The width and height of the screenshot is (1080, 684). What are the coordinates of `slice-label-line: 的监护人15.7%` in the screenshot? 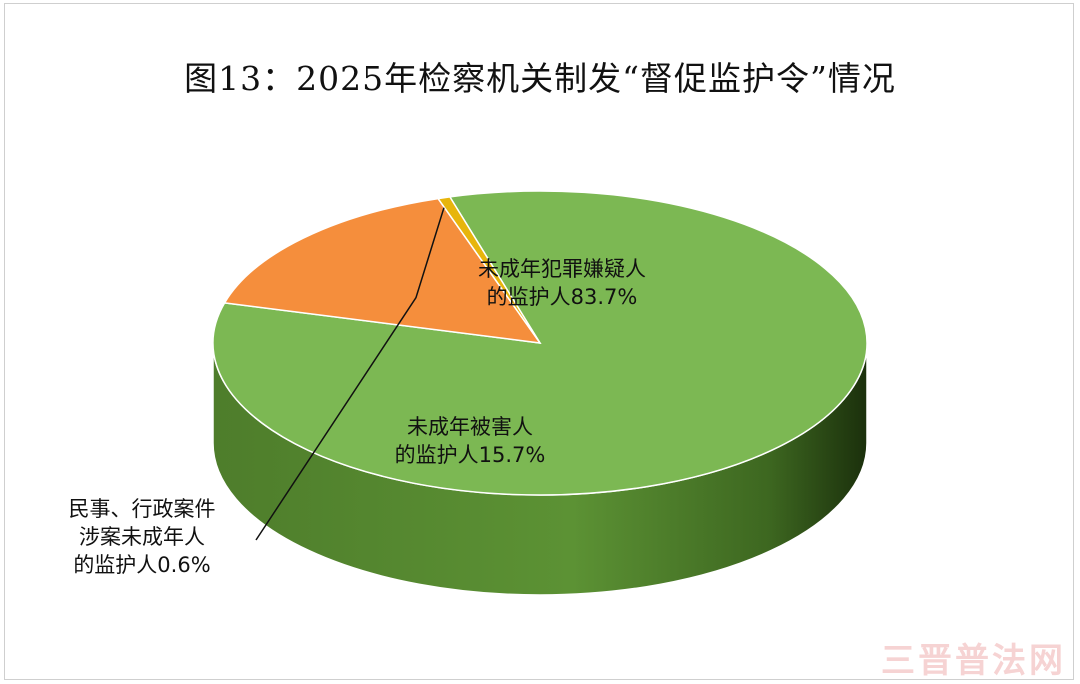 It's located at (470, 455).